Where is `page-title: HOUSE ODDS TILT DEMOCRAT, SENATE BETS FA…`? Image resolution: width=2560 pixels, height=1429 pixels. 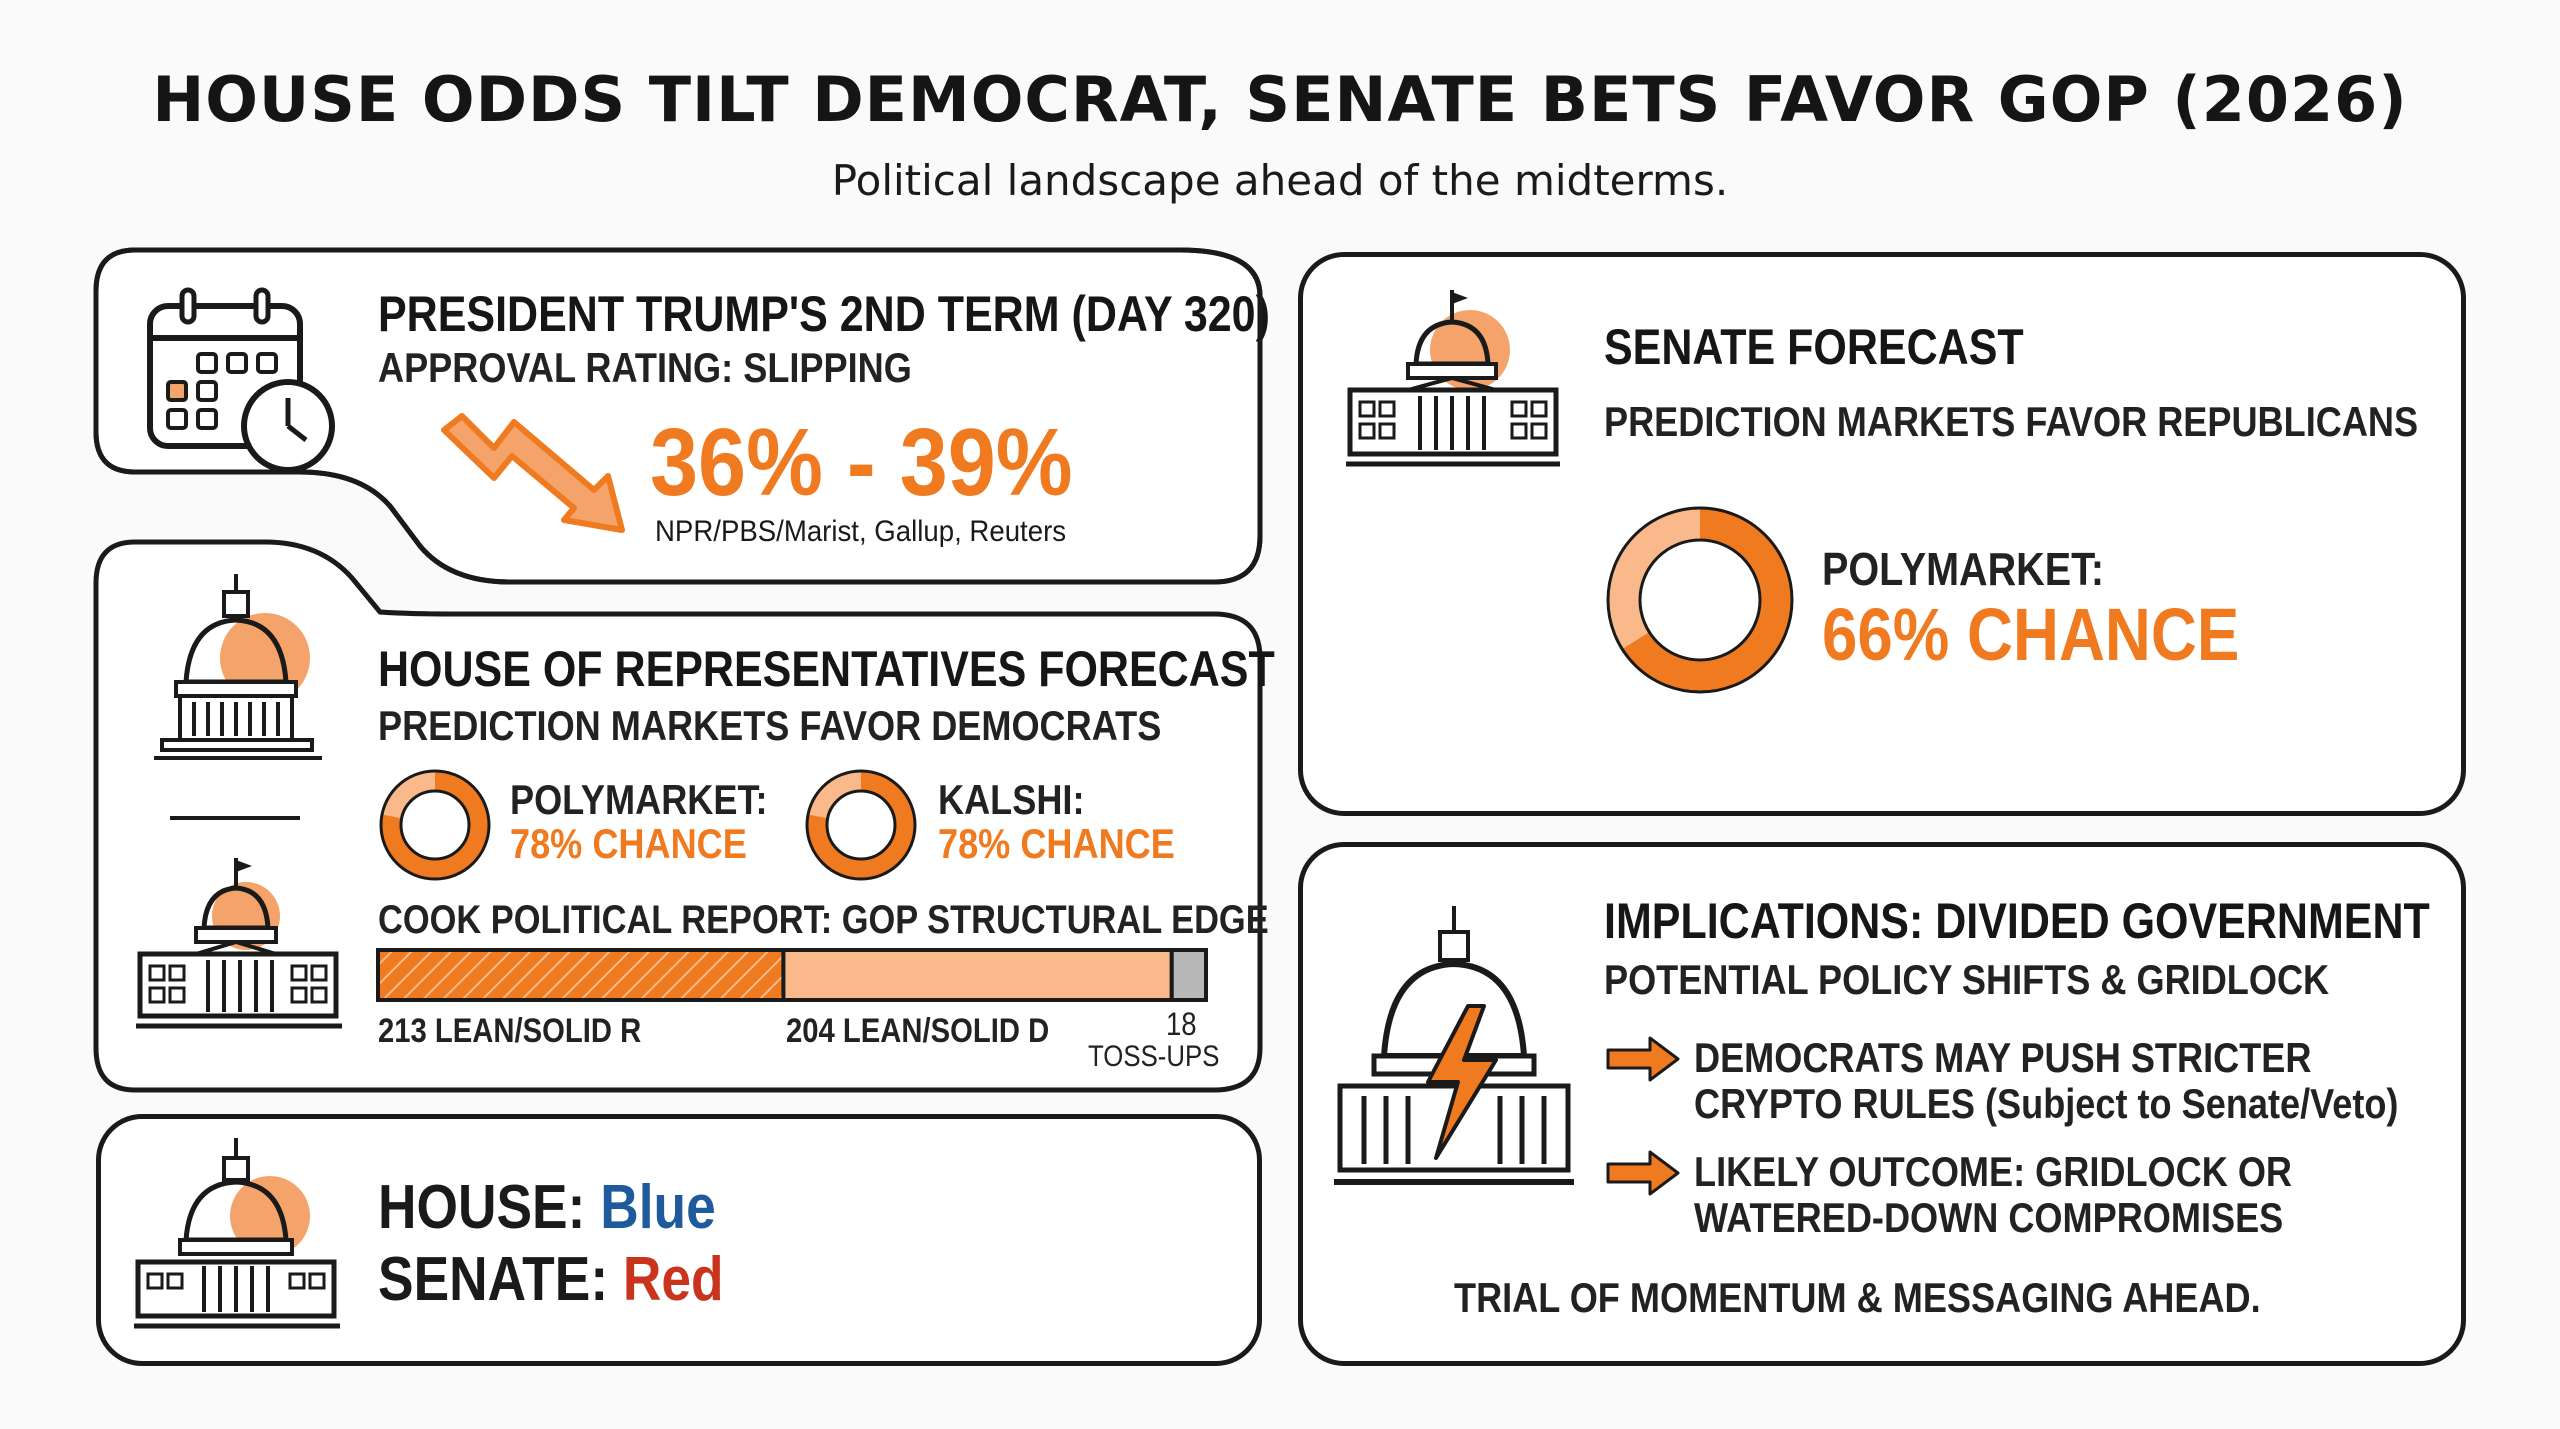
page-title: HOUSE ODDS TILT DEMOCRAT, SENATE BETS FA… is located at coordinates (1280, 100).